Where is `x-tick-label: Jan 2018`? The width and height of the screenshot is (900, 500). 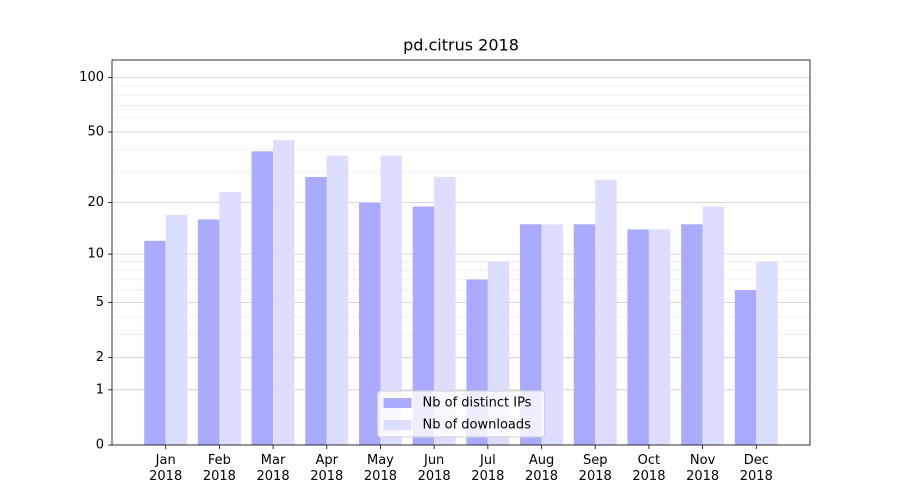
x-tick-label: Jan 2018 is located at coordinates (166, 468).